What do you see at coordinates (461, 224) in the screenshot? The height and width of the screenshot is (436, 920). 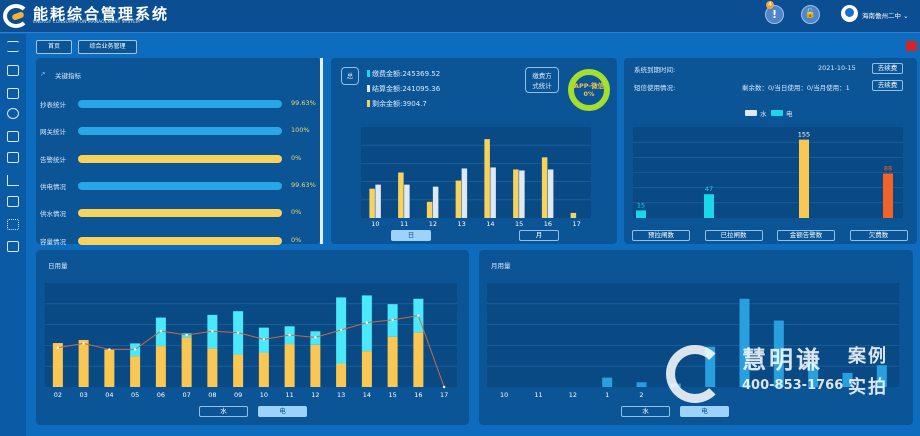 I see `x-tick-label: 13` at bounding box center [461, 224].